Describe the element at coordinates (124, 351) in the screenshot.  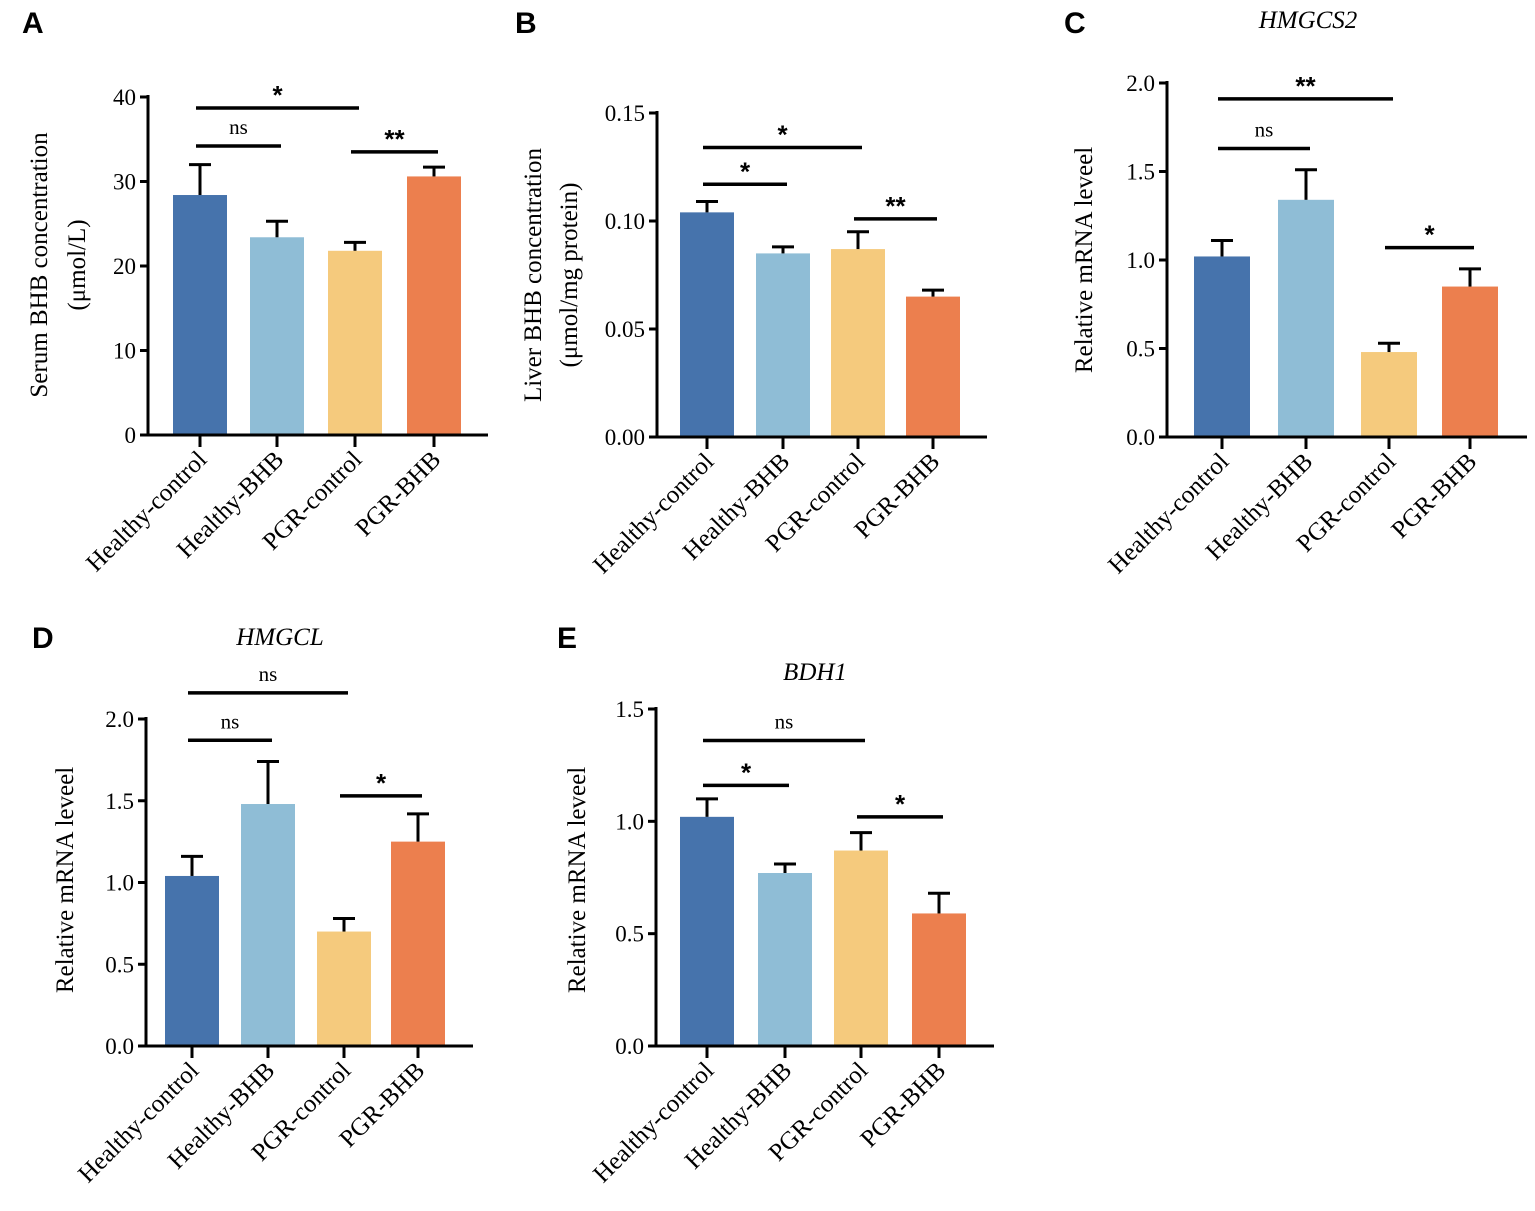
I see `y-tick-label-1: 10` at that location.